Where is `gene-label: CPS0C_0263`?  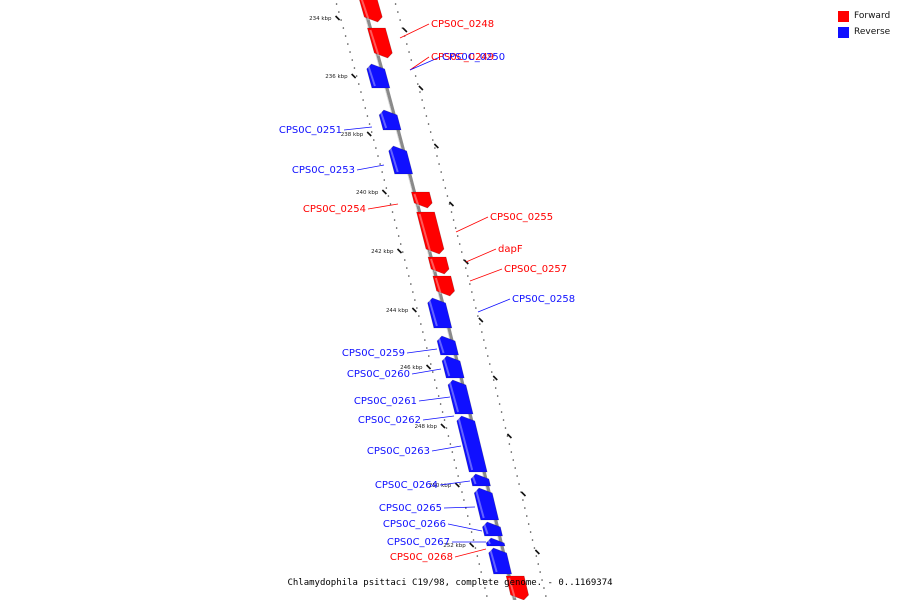 gene-label: CPS0C_0263 is located at coordinates (398, 451).